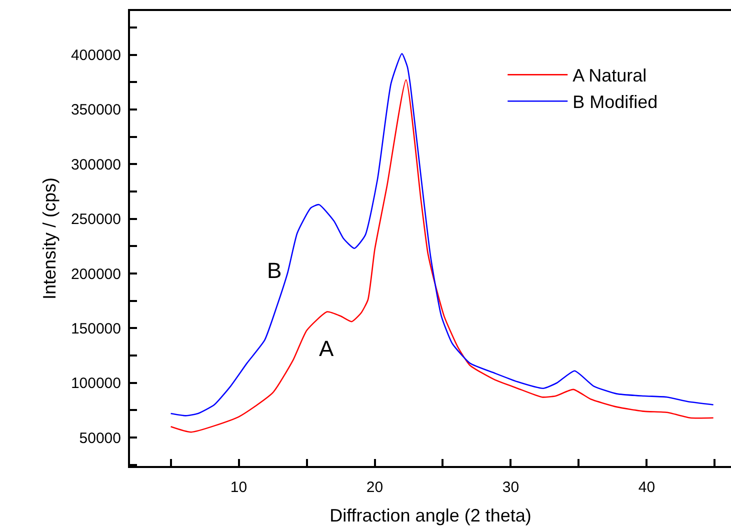 The image size is (731, 529). I want to click on y-tick-label: 250000, so click(95, 219).